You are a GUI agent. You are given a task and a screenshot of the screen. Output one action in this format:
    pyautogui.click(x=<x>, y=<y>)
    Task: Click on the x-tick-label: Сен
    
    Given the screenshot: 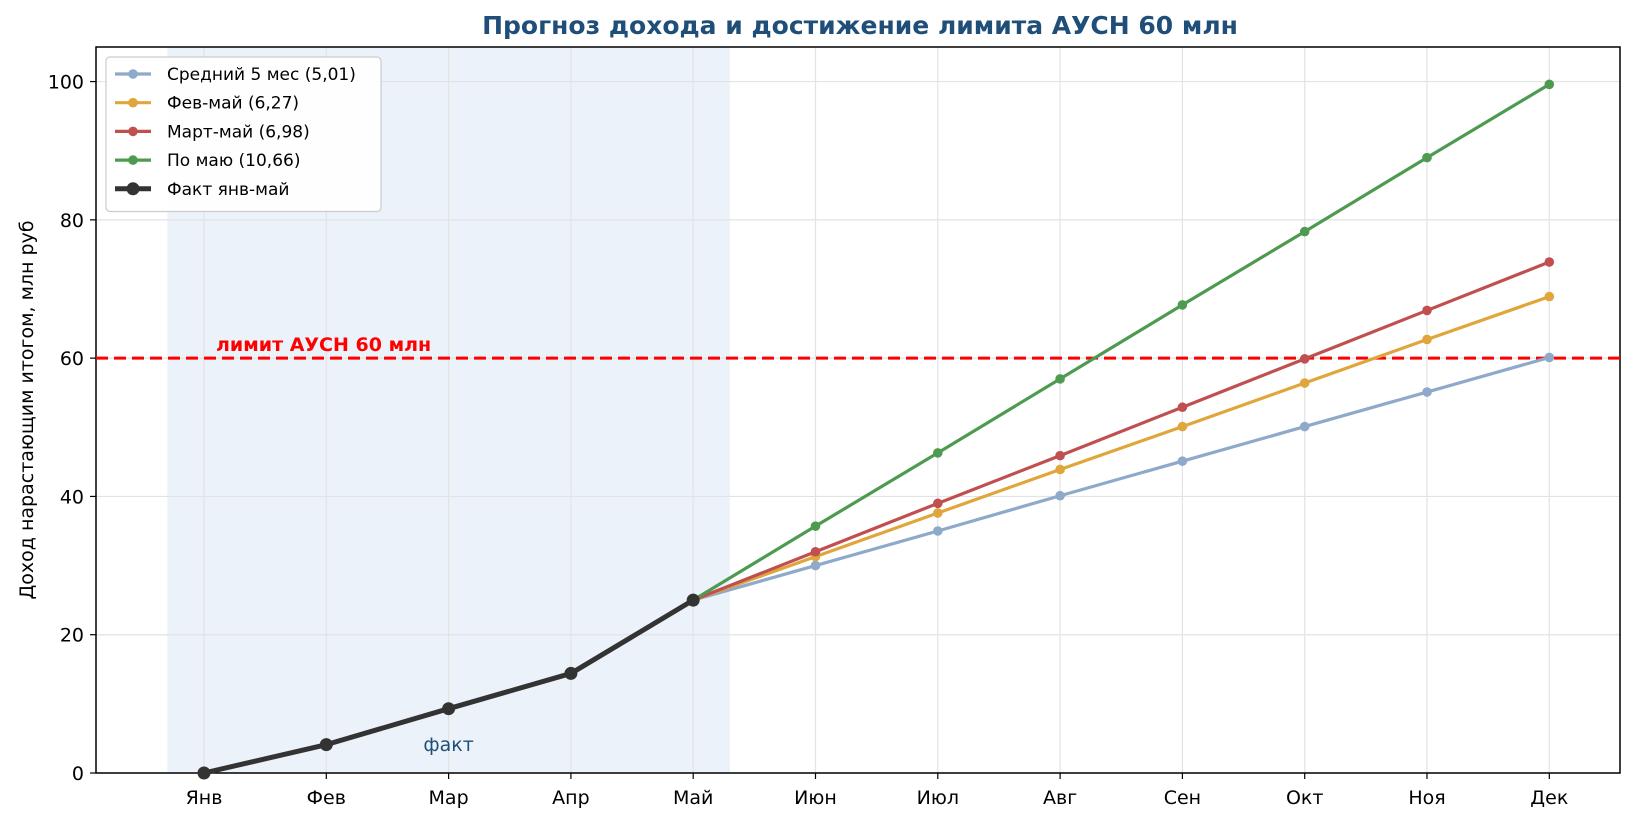 What is the action you would take?
    pyautogui.click(x=1182, y=798)
    